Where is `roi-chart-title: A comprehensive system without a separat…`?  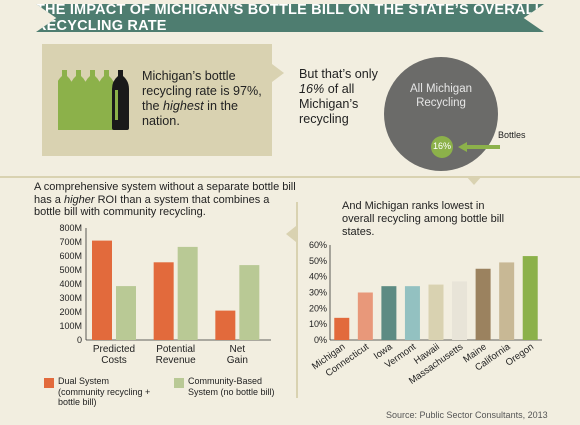 roi-chart-title: A comprehensive system without a separat… is located at coordinates (165, 200).